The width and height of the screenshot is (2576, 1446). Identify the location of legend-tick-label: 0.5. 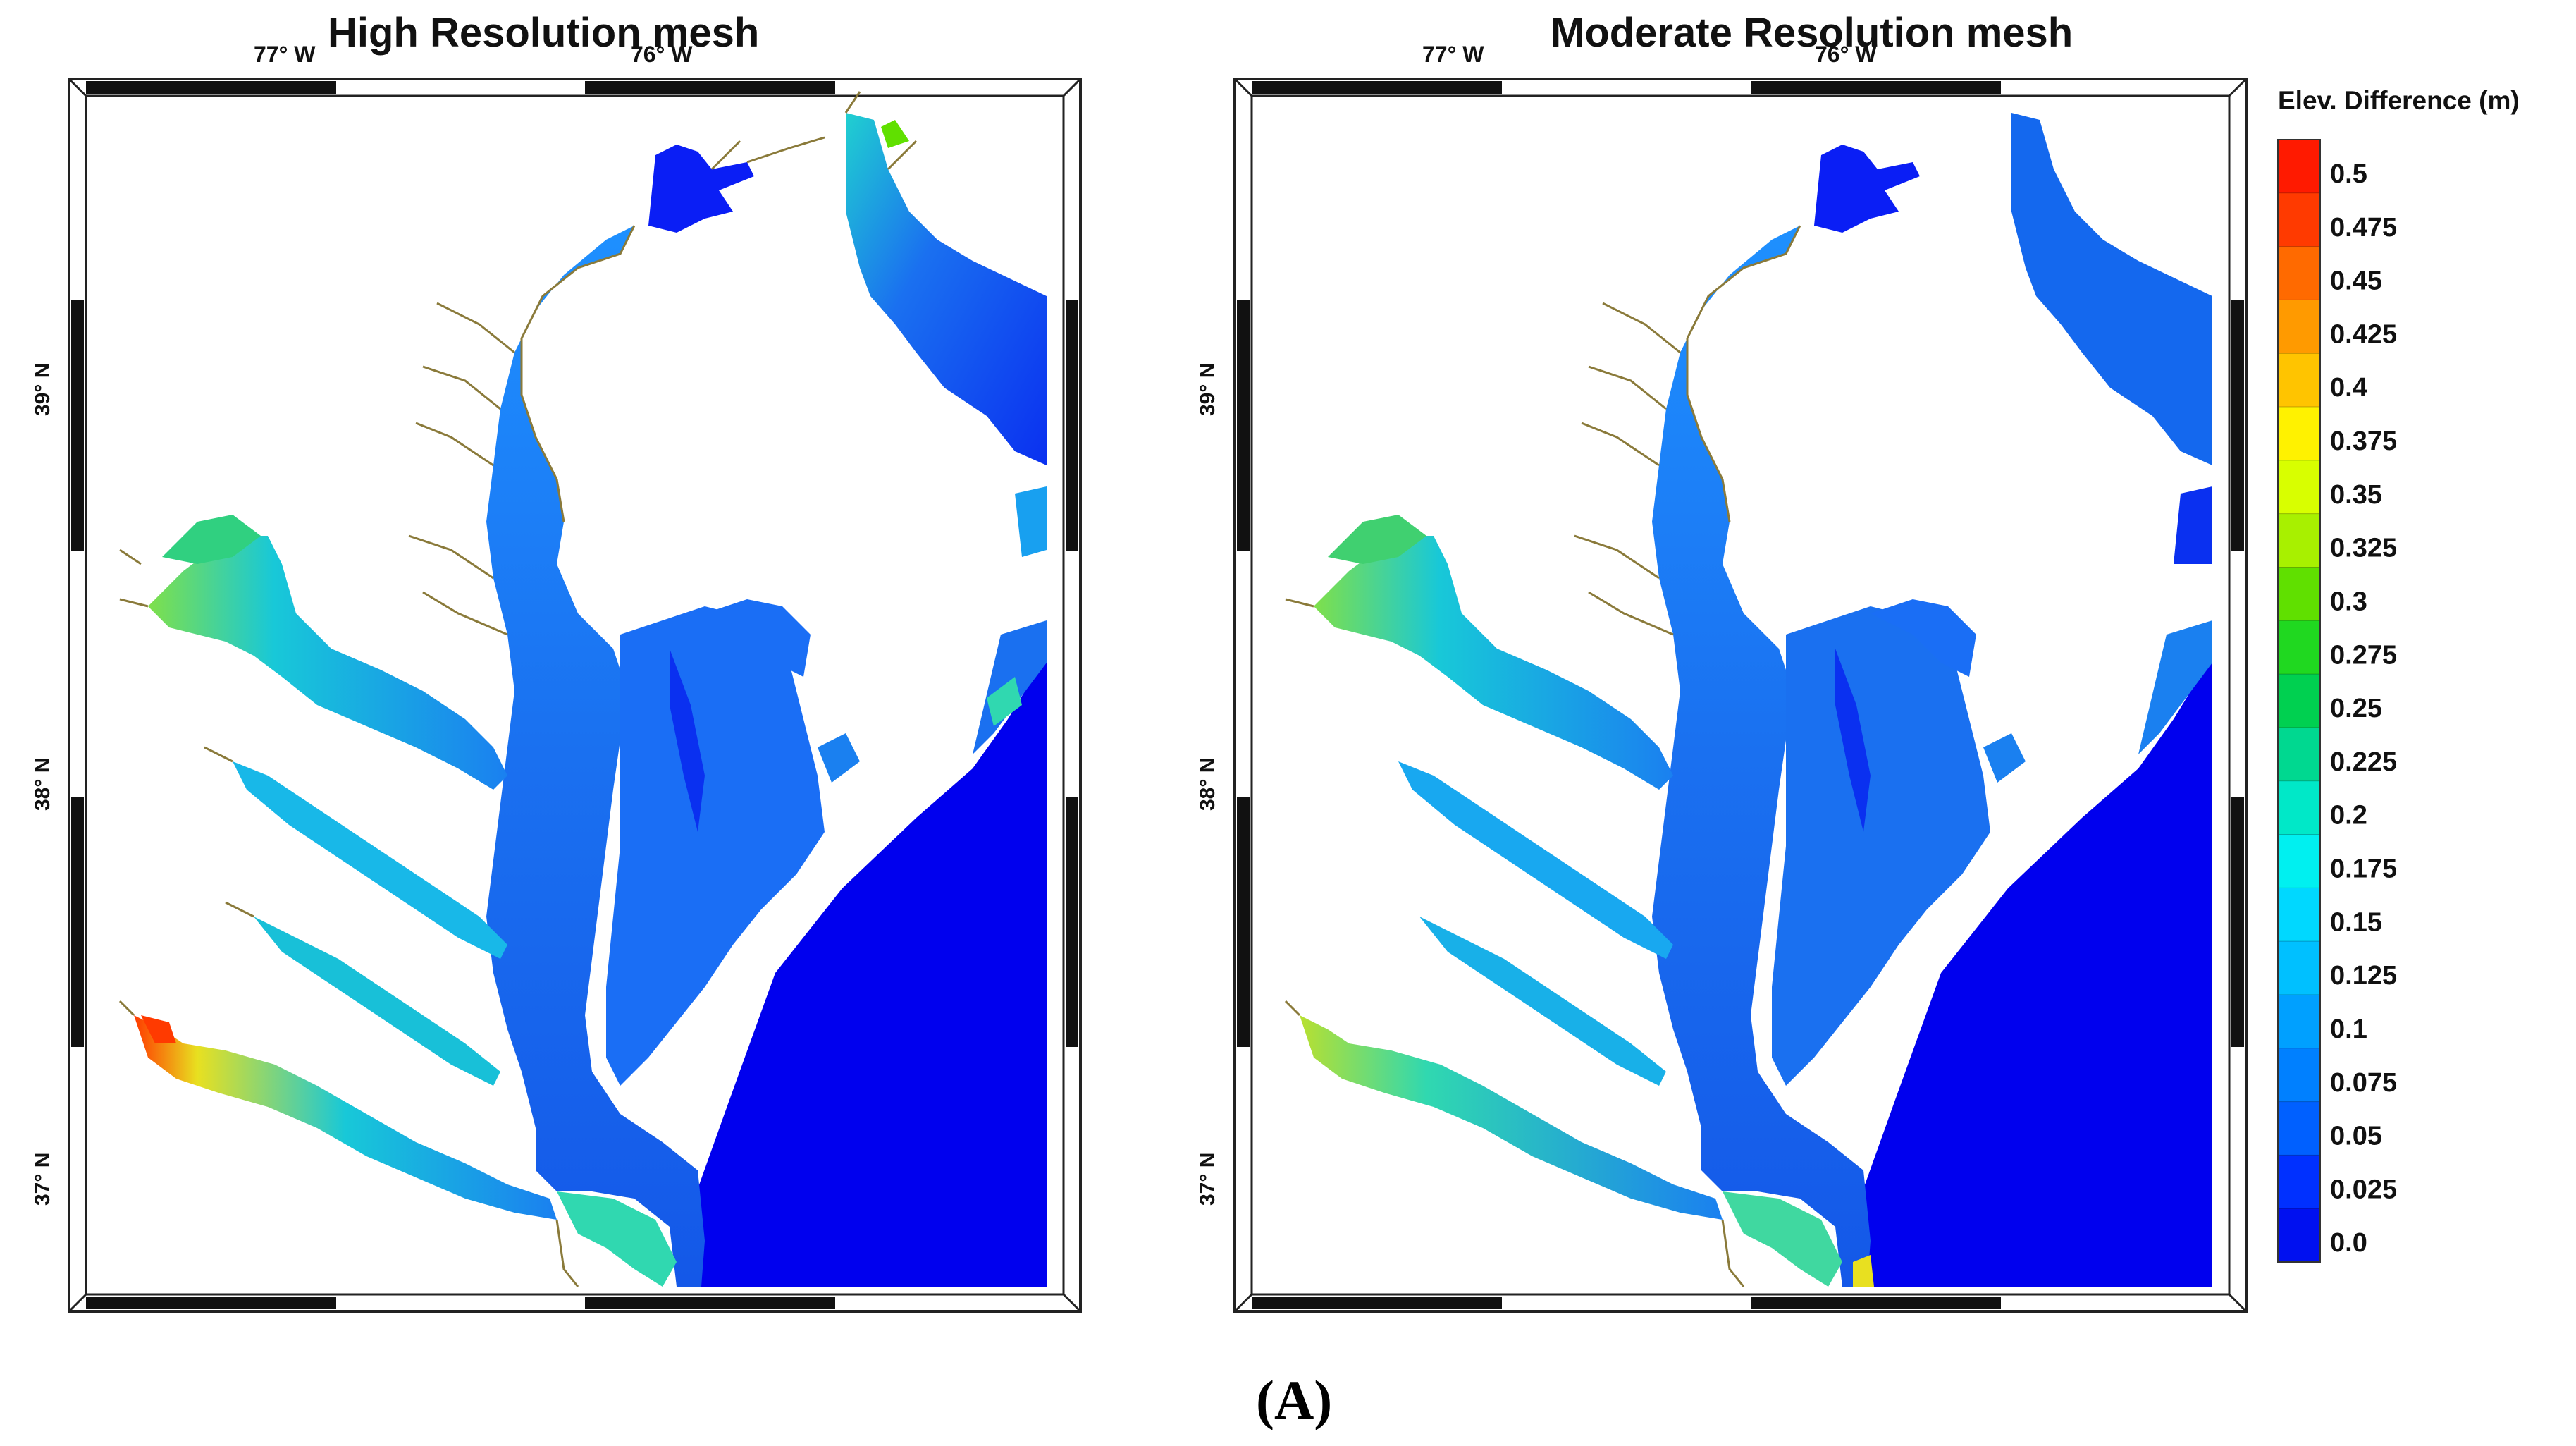
(2348, 174).